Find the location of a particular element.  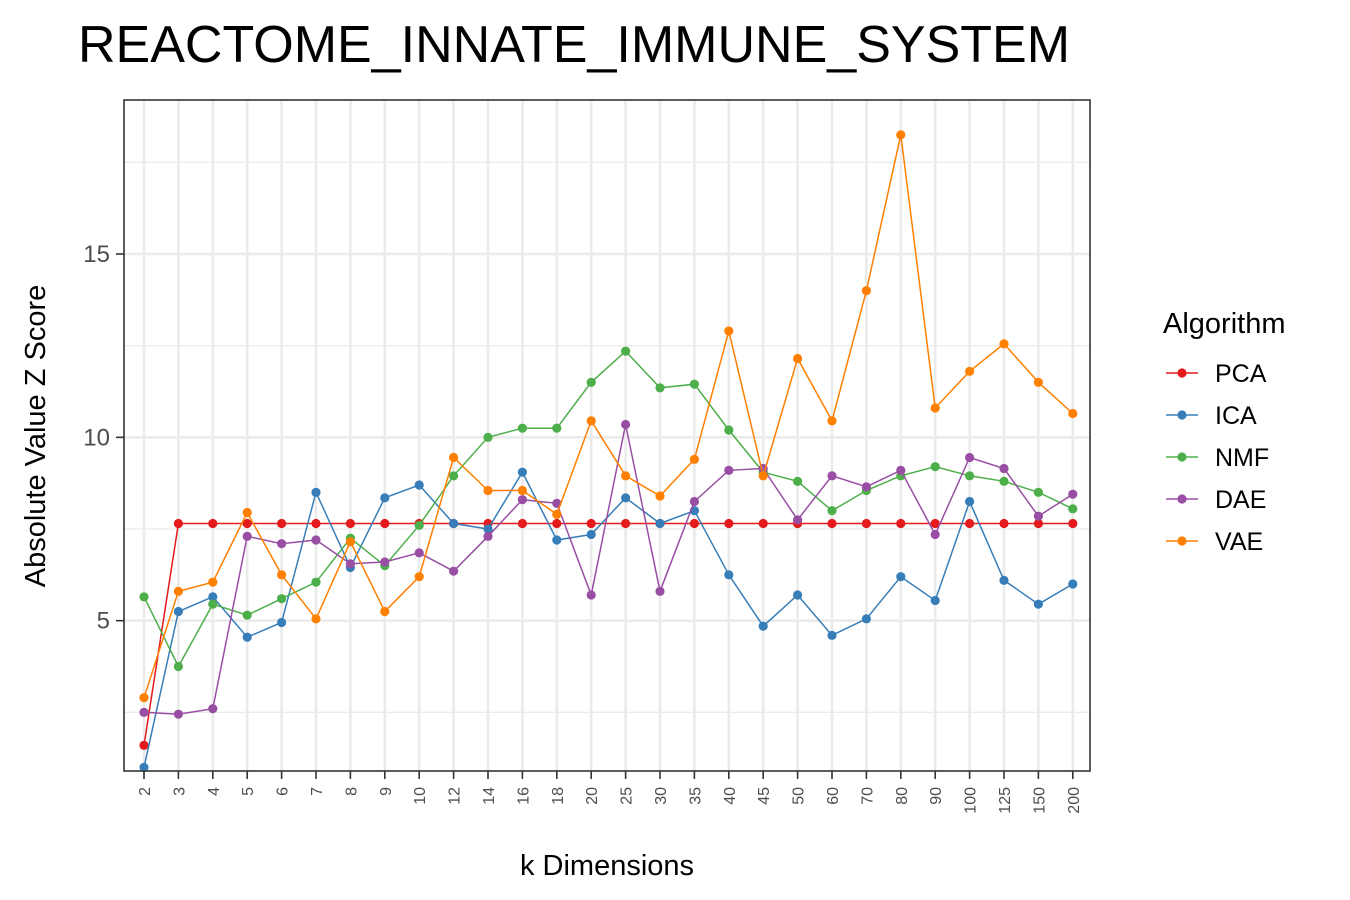

x-tick-label: 7 is located at coordinates (317, 791).